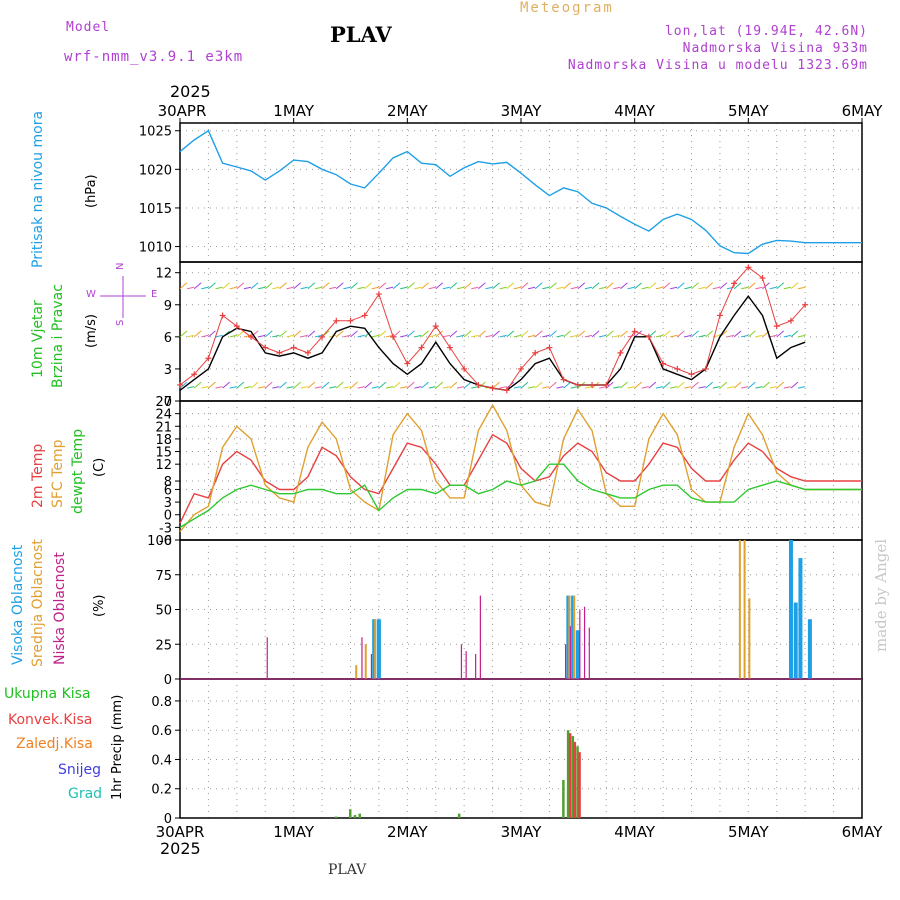  Describe the element at coordinates (168, 370) in the screenshot. I see `y-tick-label: 3` at that location.